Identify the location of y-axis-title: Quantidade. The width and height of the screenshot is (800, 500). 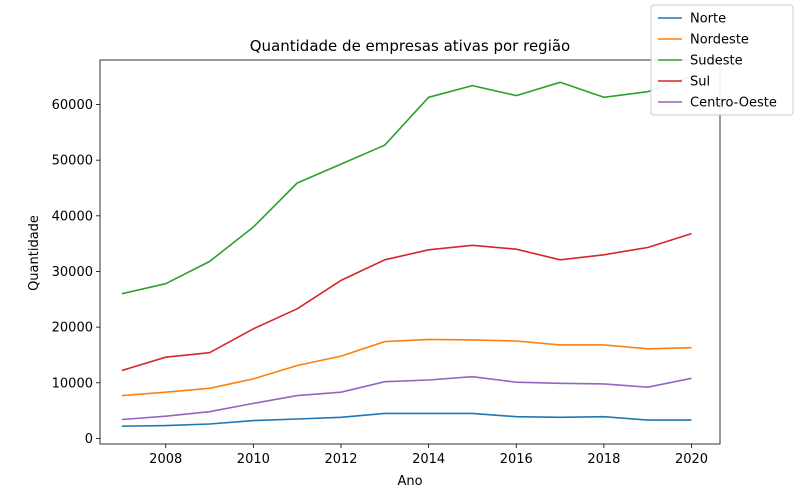
(34, 253).